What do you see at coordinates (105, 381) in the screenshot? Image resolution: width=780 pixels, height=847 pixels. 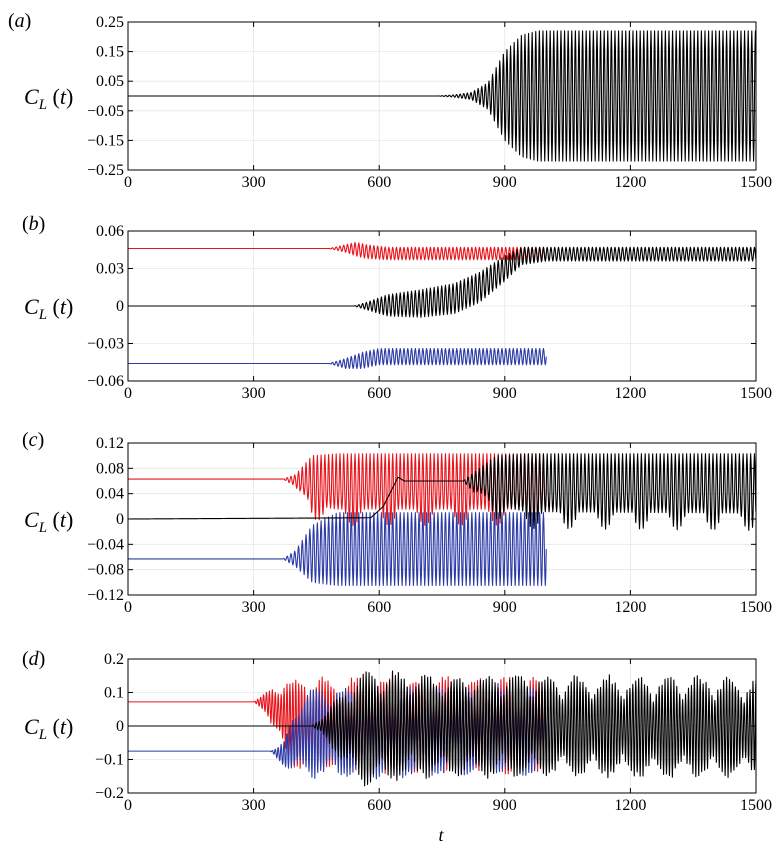 I see `y-tick-label: −0.06` at bounding box center [105, 381].